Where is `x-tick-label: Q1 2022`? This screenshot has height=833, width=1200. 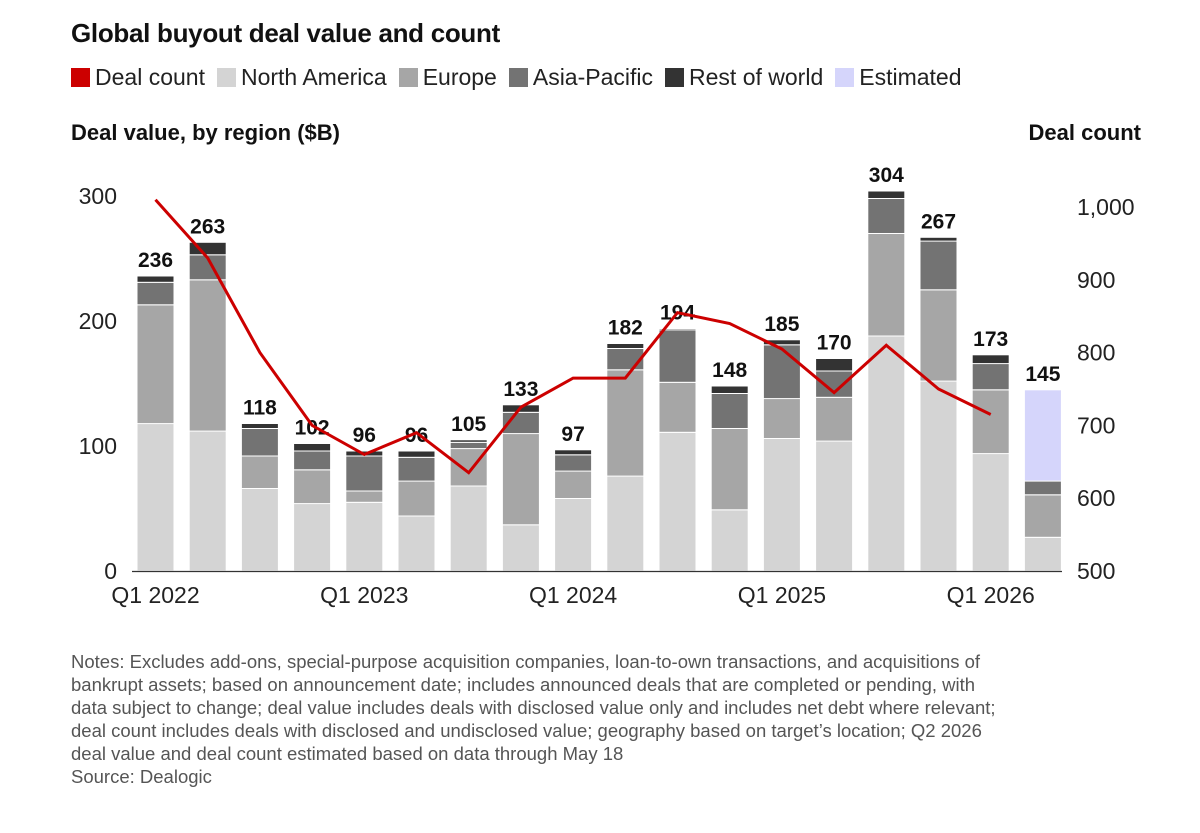 x-tick-label: Q1 2022 is located at coordinates (155, 595).